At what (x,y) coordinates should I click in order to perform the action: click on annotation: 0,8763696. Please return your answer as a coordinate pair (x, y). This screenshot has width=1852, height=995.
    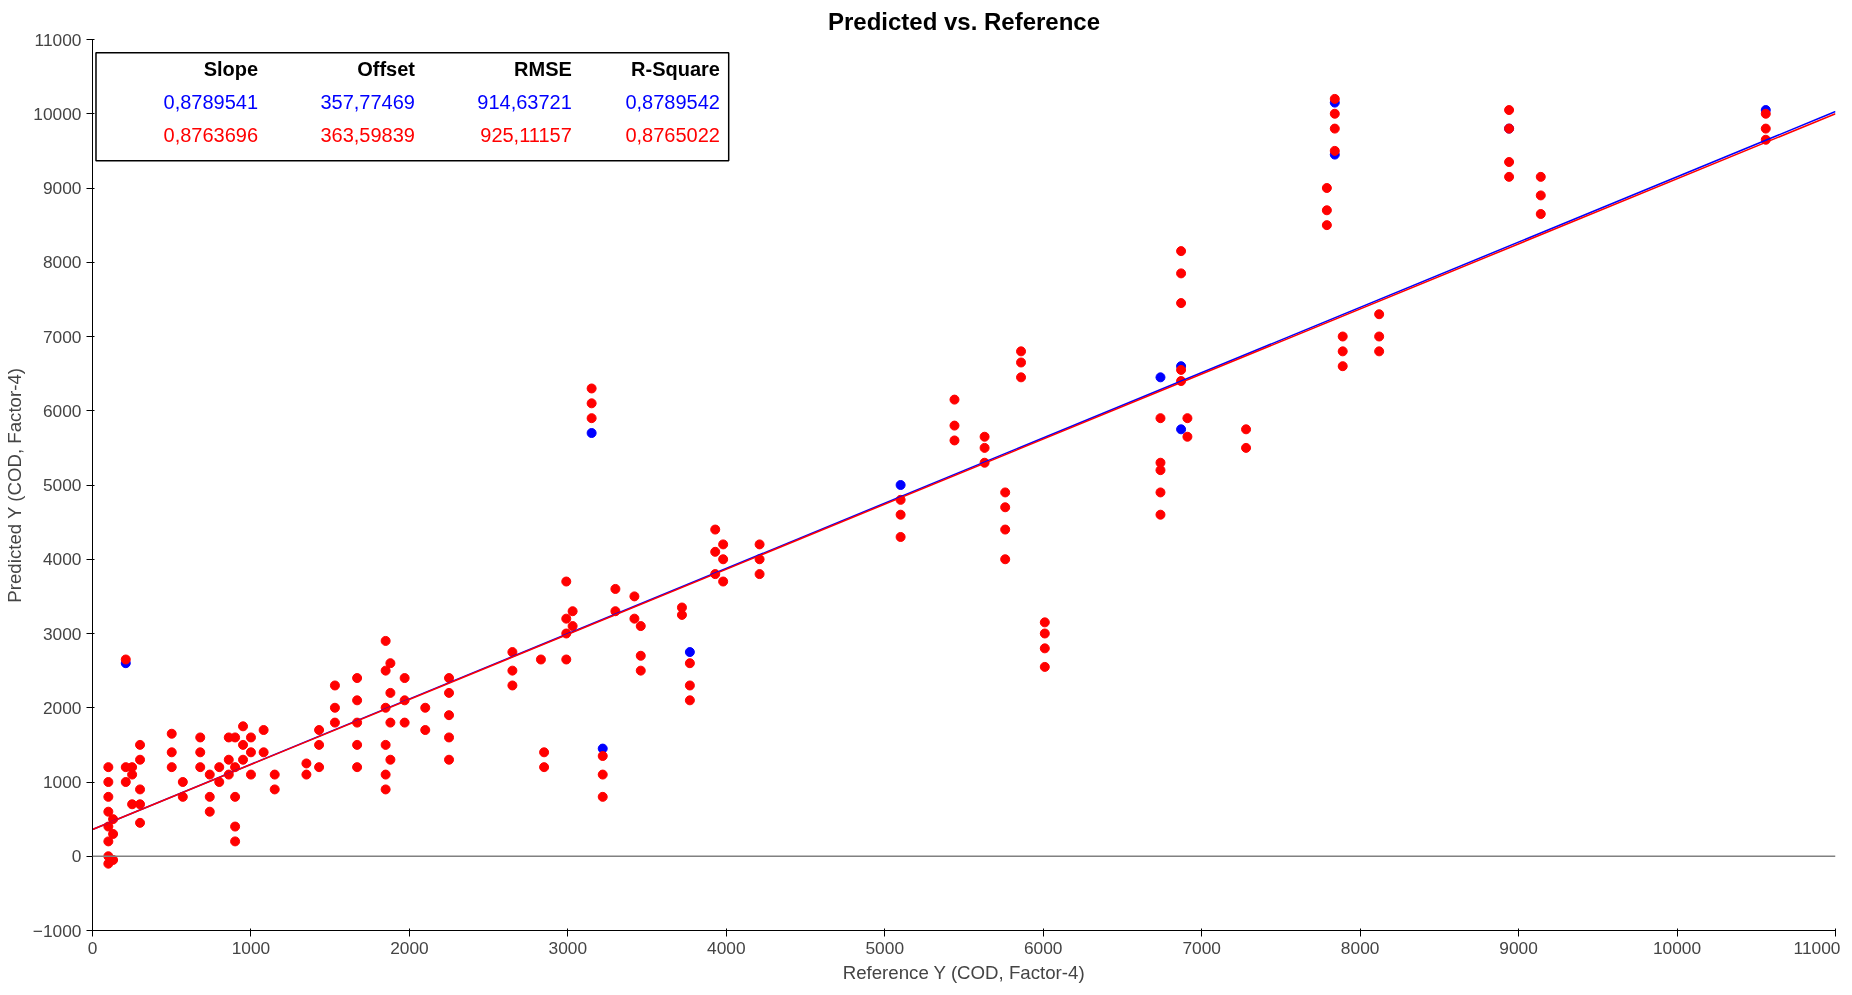
    Looking at the image, I should click on (211, 135).